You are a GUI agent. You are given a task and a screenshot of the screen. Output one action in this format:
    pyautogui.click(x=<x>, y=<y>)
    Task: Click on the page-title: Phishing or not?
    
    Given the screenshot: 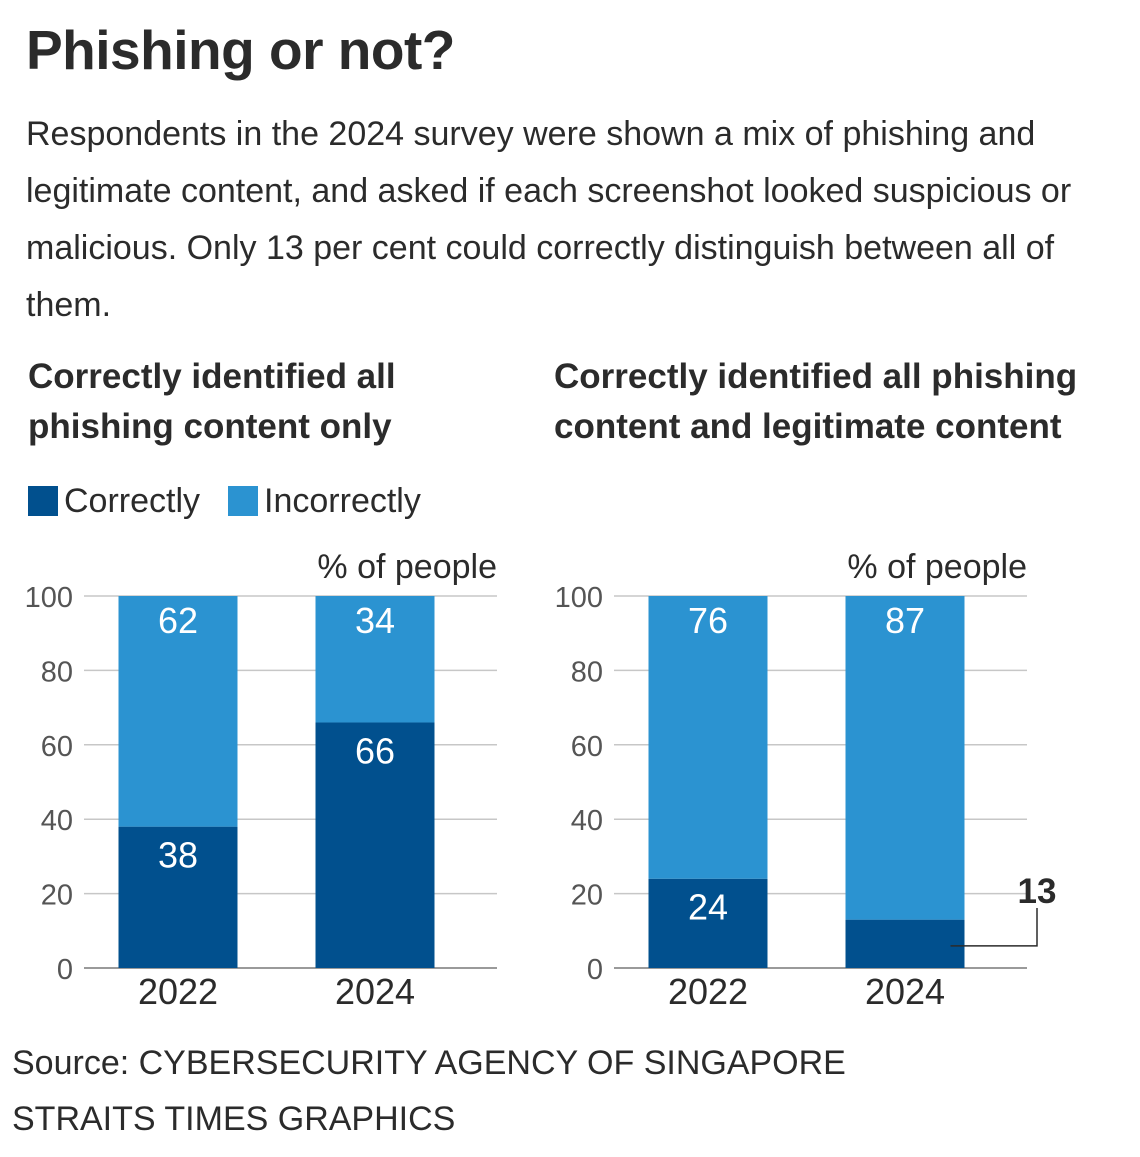 What is the action you would take?
    pyautogui.click(x=240, y=50)
    